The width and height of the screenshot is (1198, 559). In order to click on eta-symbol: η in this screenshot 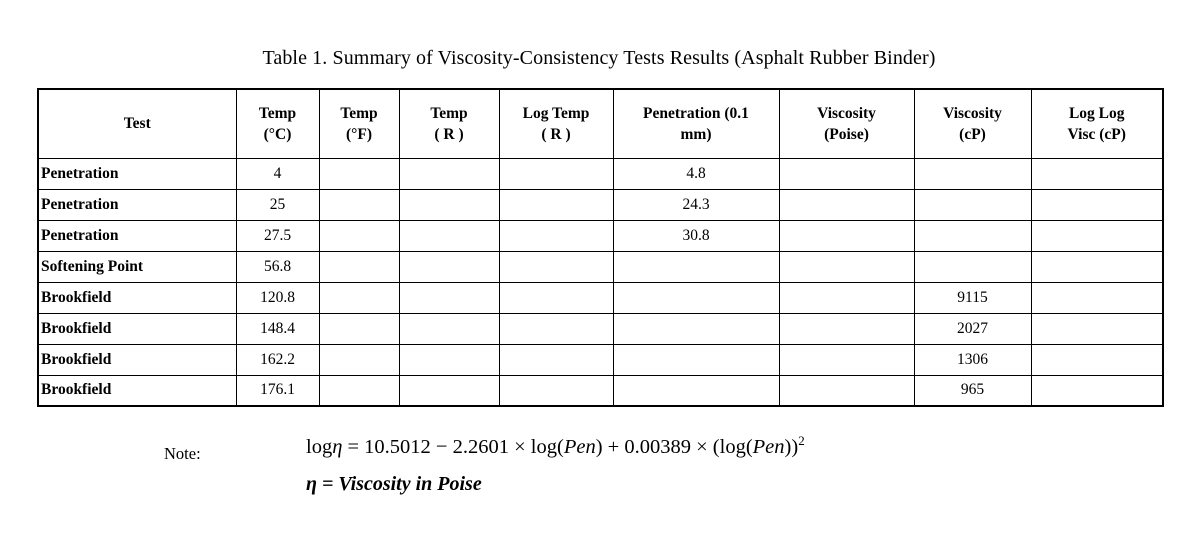, I will do `click(311, 484)`.